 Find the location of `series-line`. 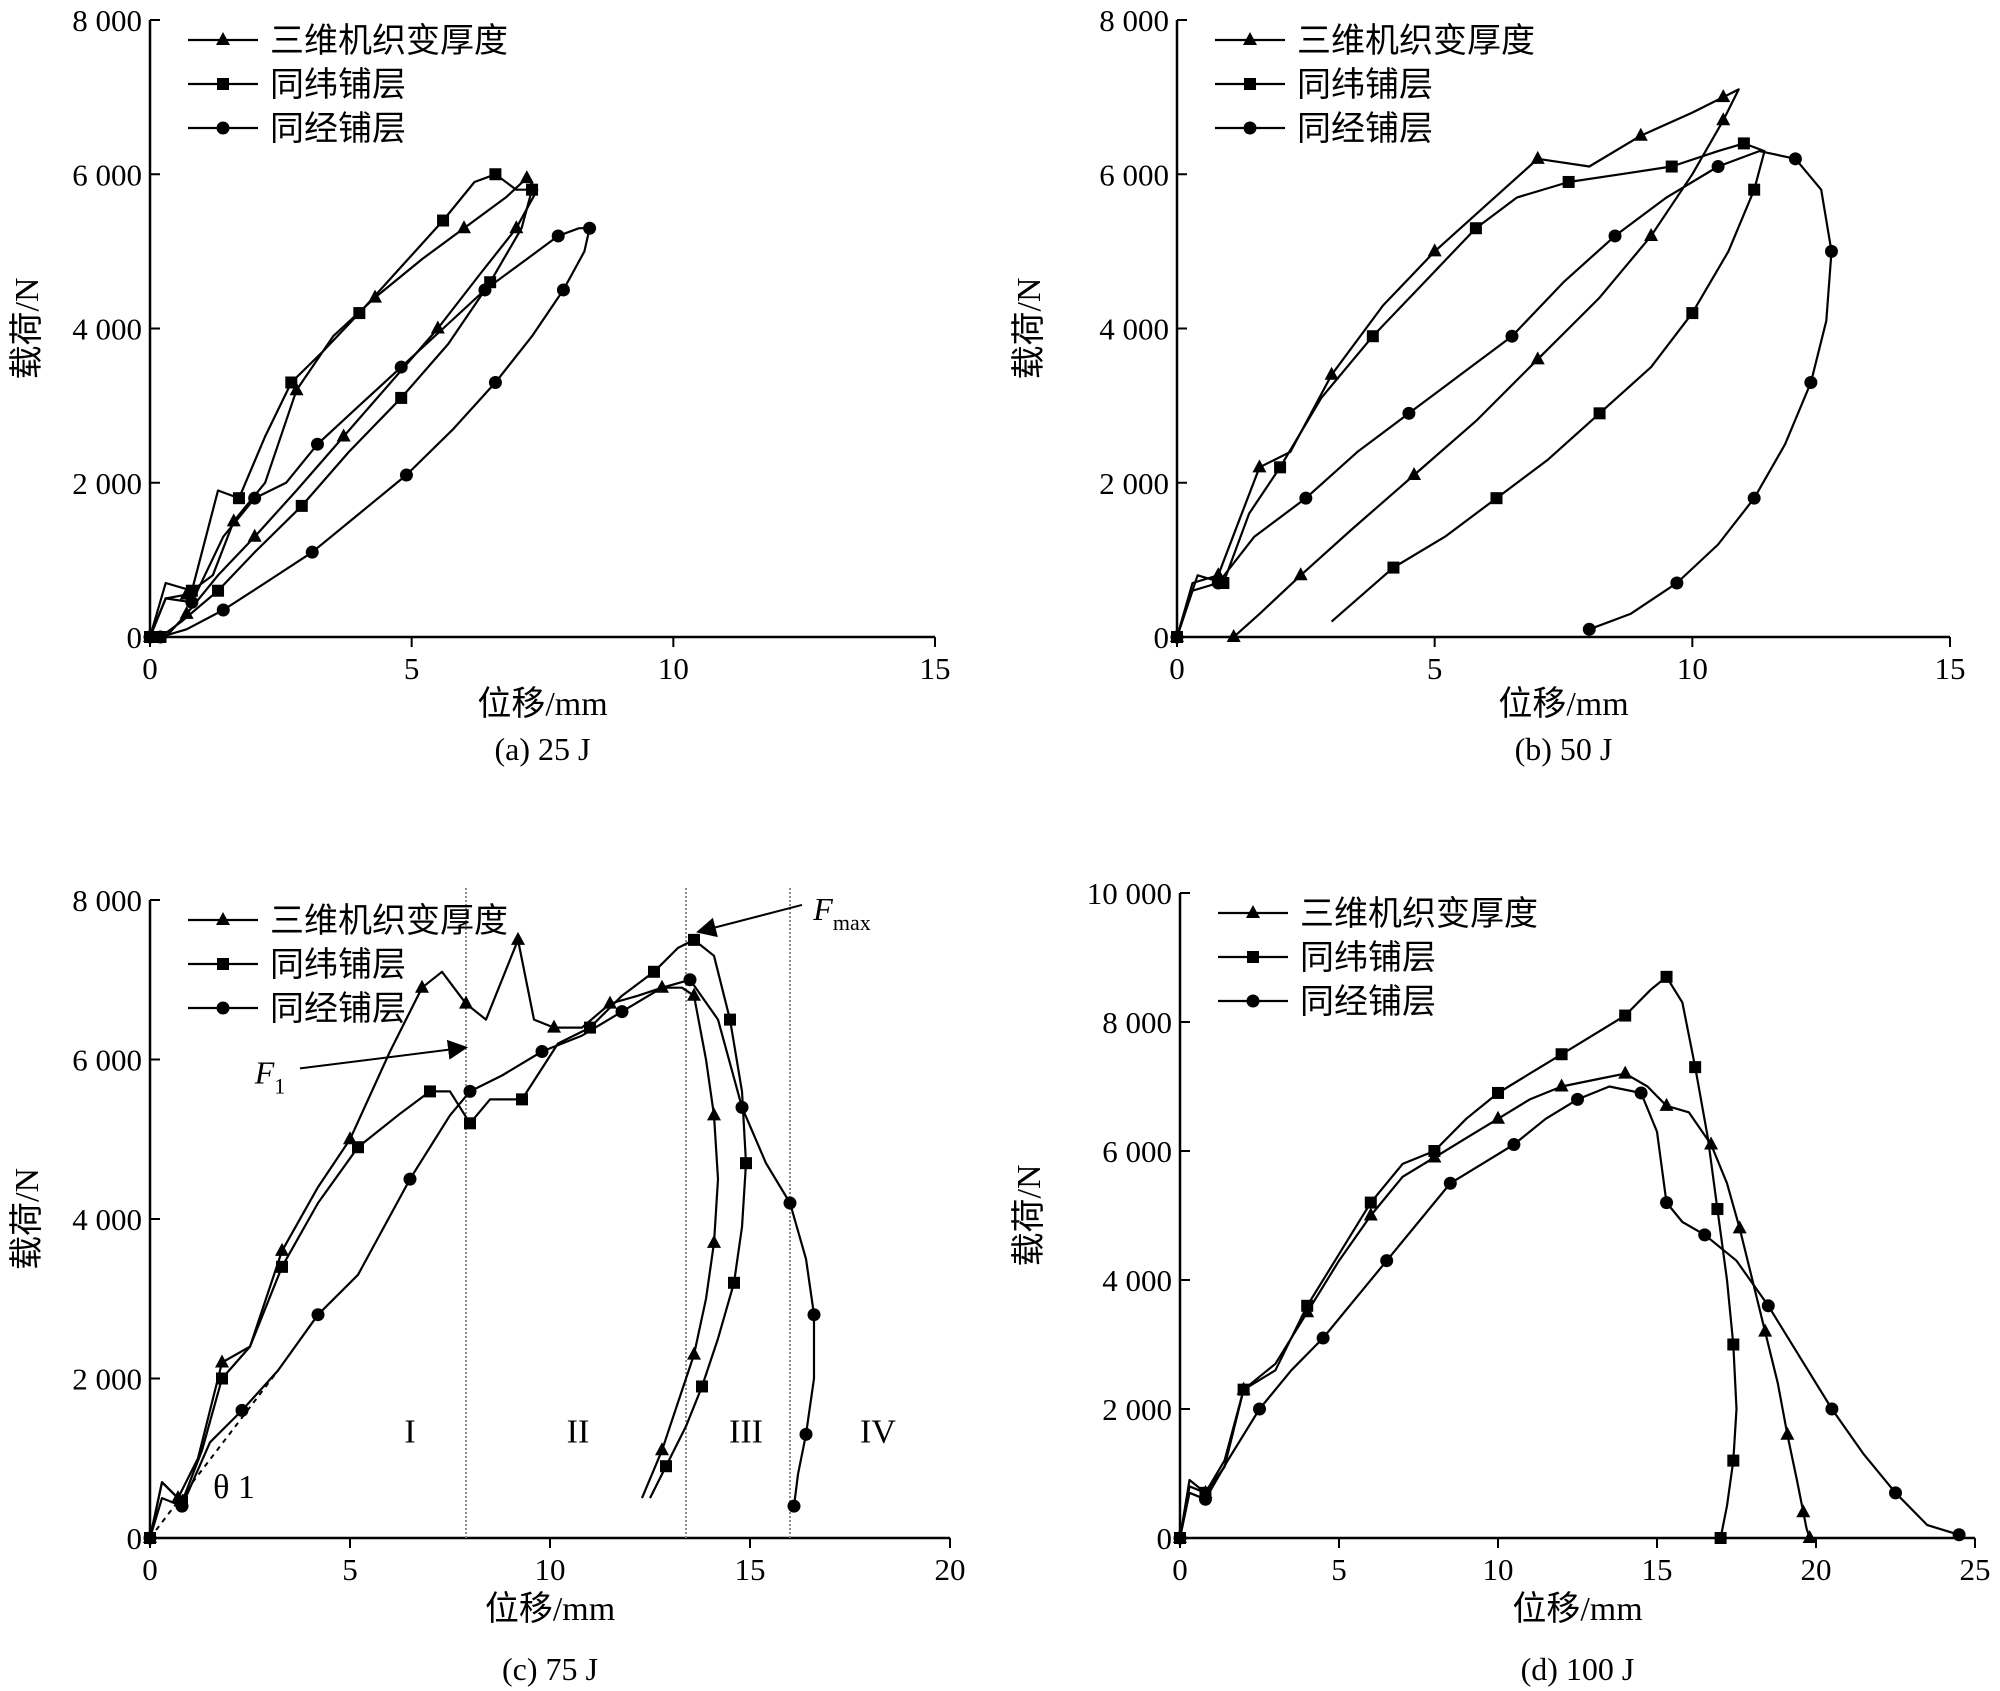

series-line is located at coordinates (1457, 363).